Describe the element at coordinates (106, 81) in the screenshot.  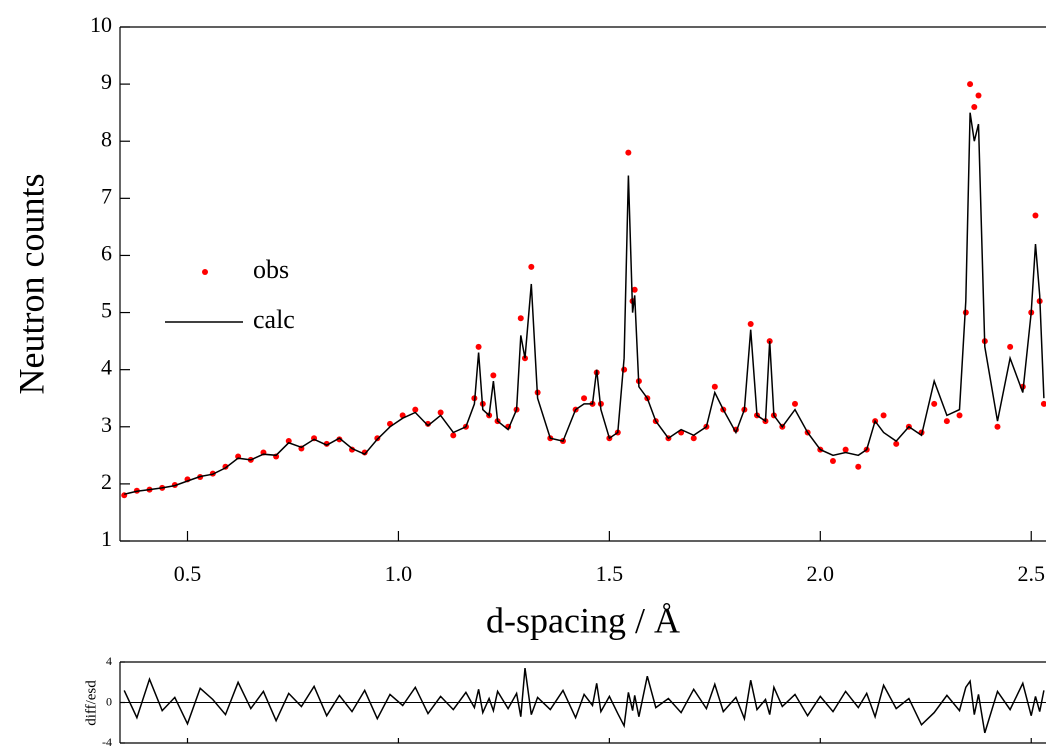
I see `y-tick-label: 9` at that location.